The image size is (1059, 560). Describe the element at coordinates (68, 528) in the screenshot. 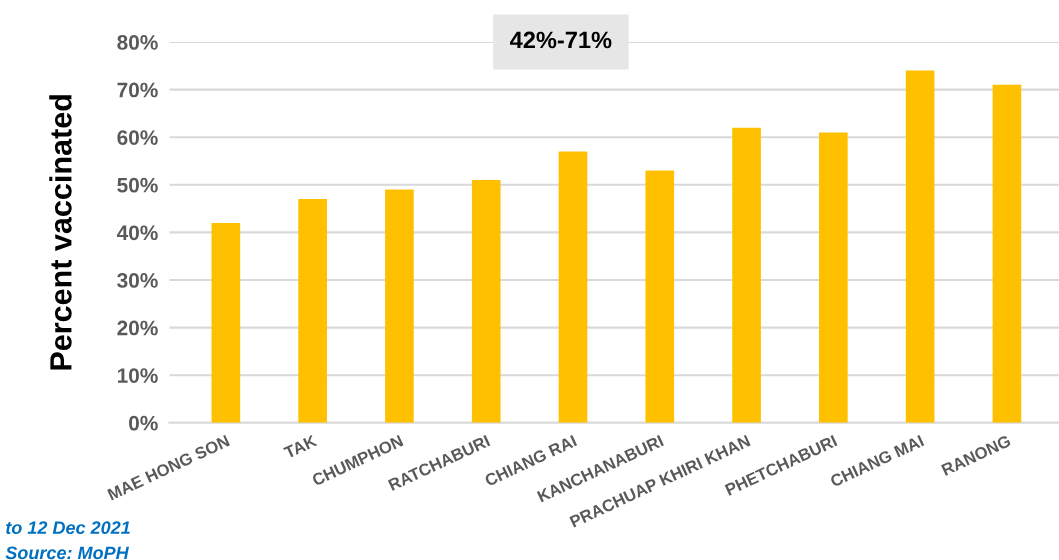

I see `text: to 12 Dec 2021` at that location.